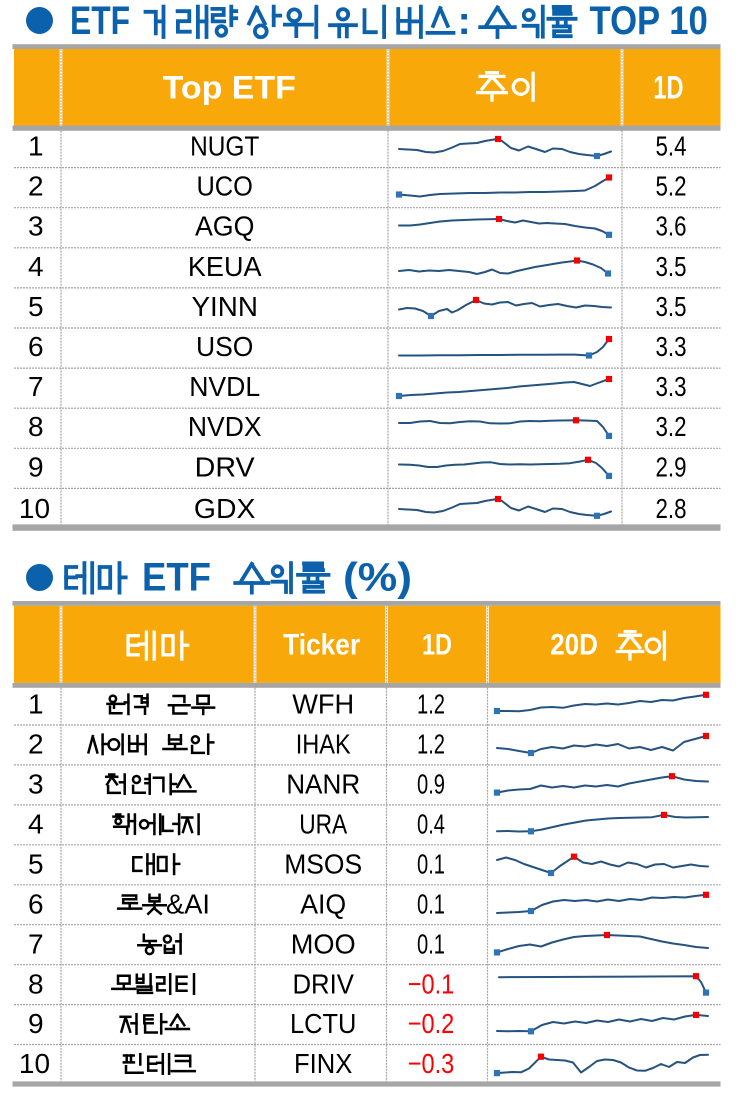 Image resolution: width=756 pixels, height=1111 pixels. What do you see at coordinates (323, 983) in the screenshot?
I see `svg-text: DRIV` at bounding box center [323, 983].